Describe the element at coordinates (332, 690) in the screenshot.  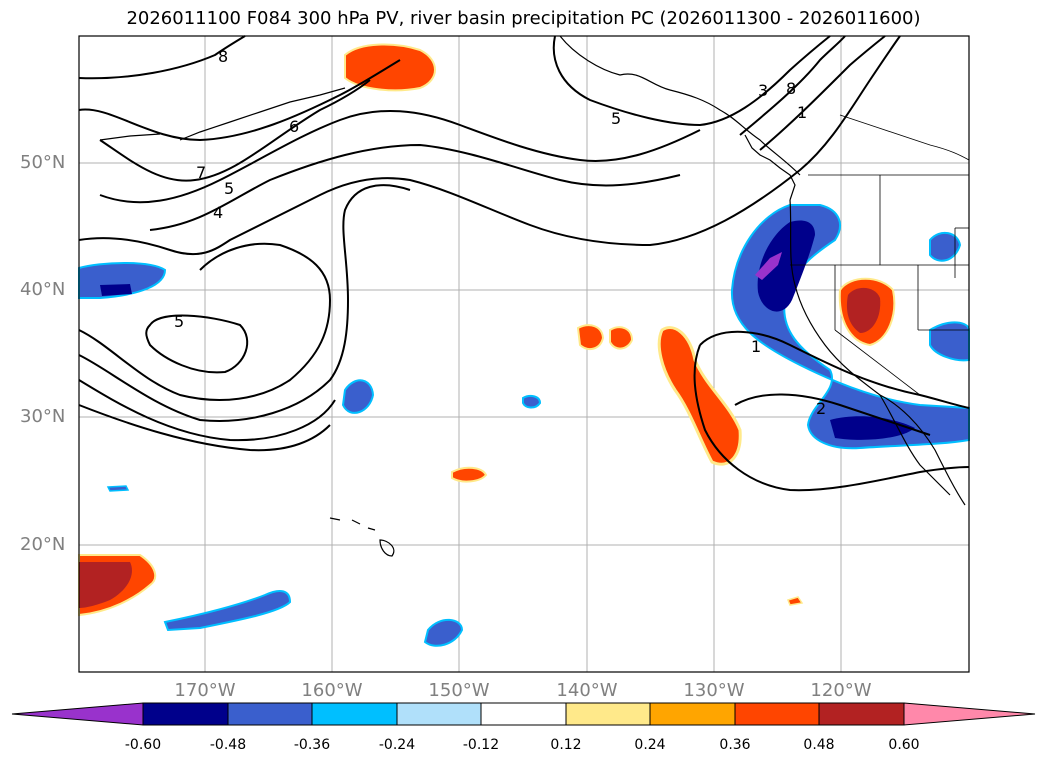
I see `lon-label: 160°W` at that location.